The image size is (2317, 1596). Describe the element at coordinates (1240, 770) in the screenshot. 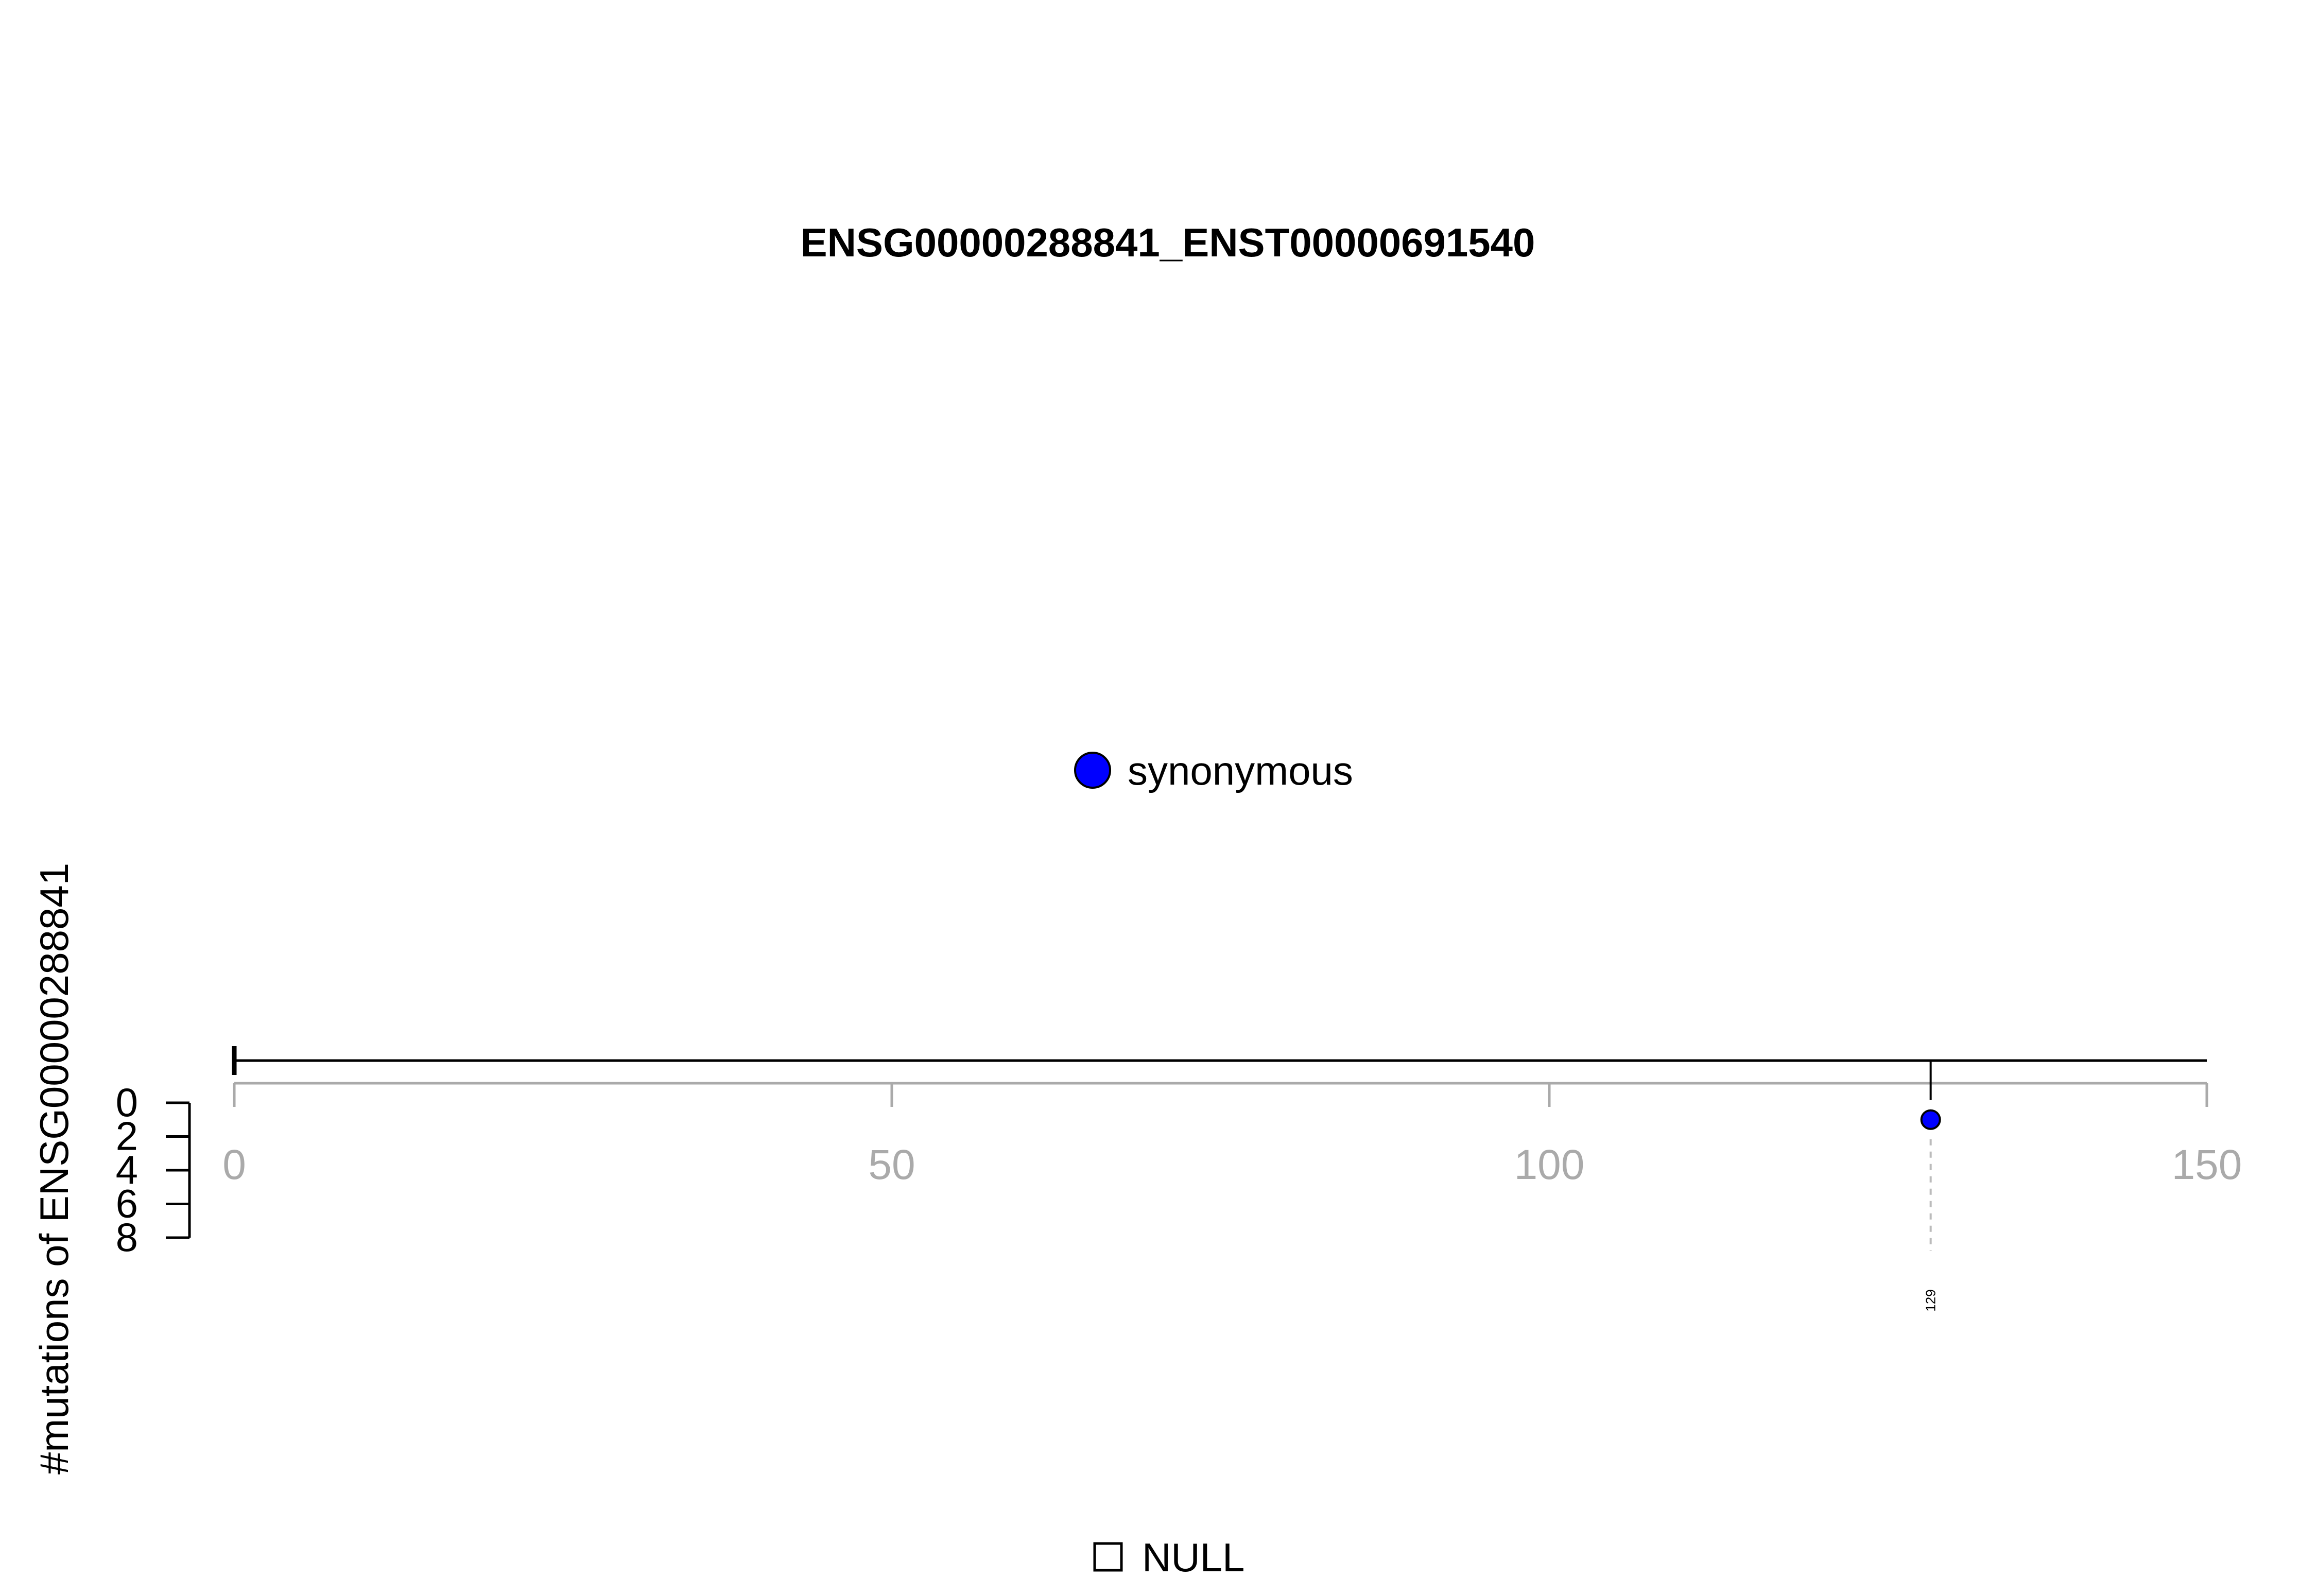

I see `legend-label-synonymous: synonymous` at that location.